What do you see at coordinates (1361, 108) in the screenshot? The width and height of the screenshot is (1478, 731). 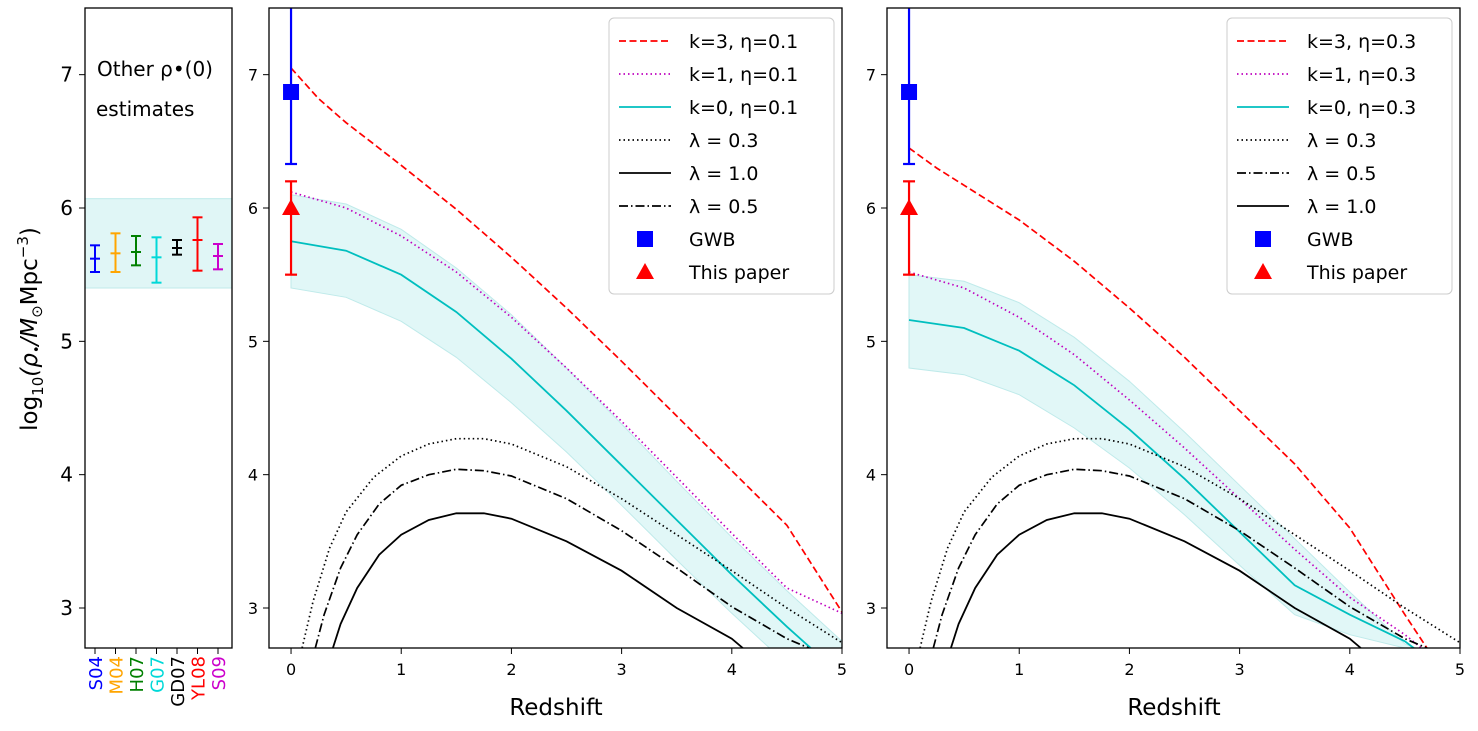 I see `legend-label: k=0, η=0.3` at bounding box center [1361, 108].